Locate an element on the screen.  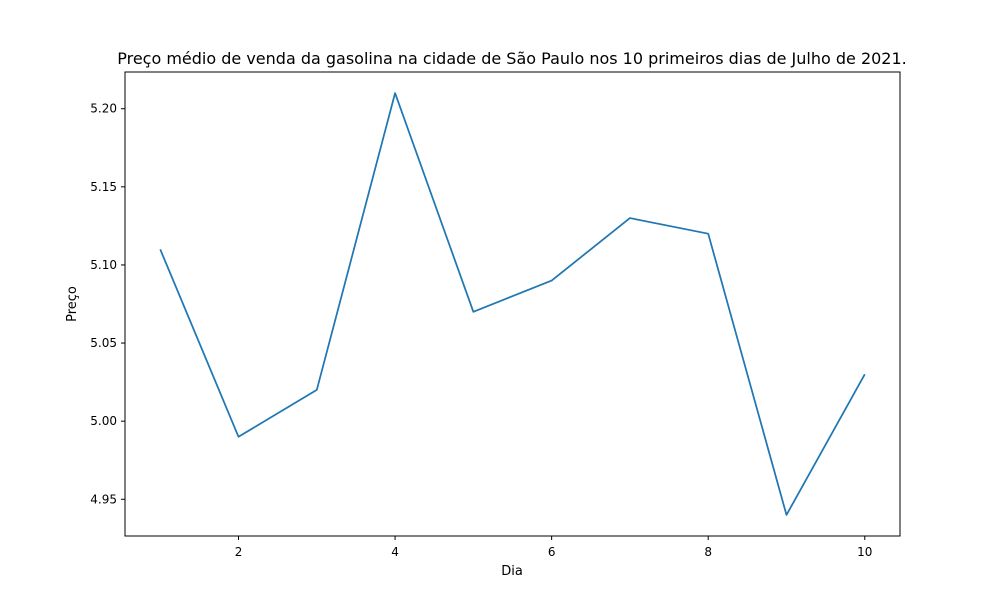
y-tick-label: 5.05 is located at coordinates (103, 343).